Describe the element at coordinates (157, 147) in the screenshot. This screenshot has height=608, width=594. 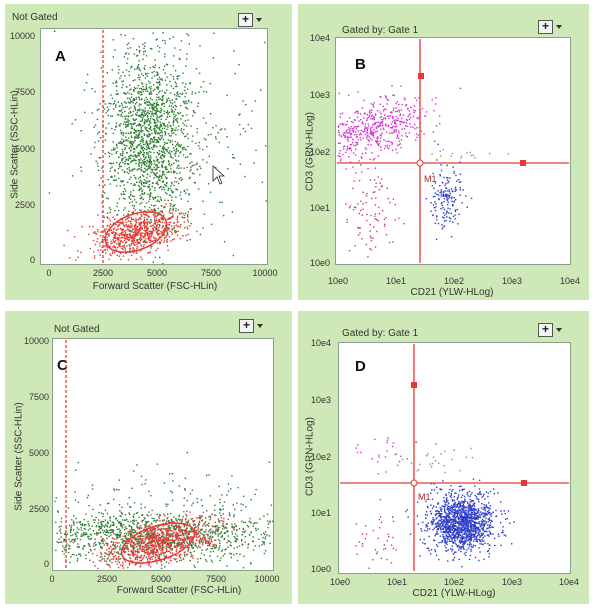
I see `panel-a-dots` at that location.